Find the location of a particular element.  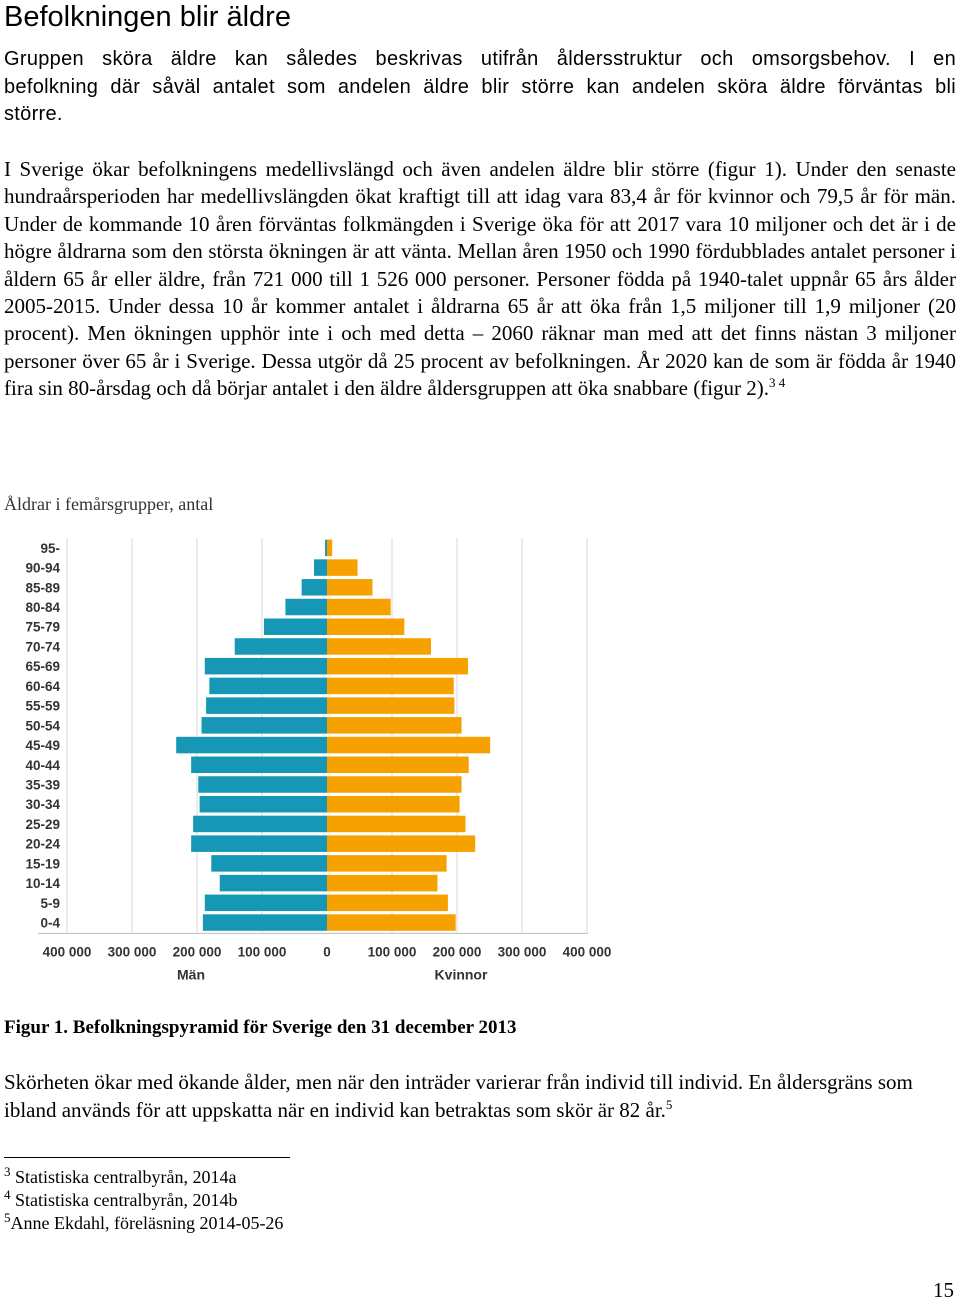

bar-women-95- is located at coordinates (330, 548).